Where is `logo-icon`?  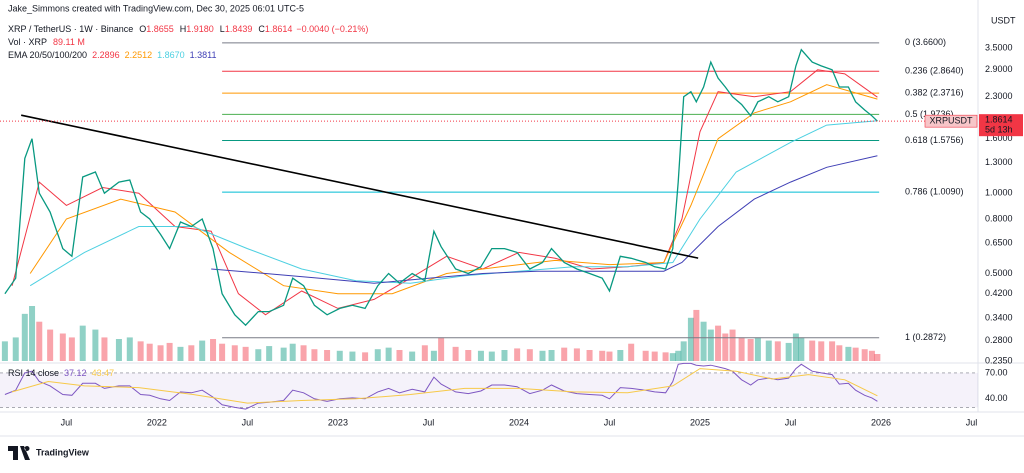
logo-icon is located at coordinates (19, 453).